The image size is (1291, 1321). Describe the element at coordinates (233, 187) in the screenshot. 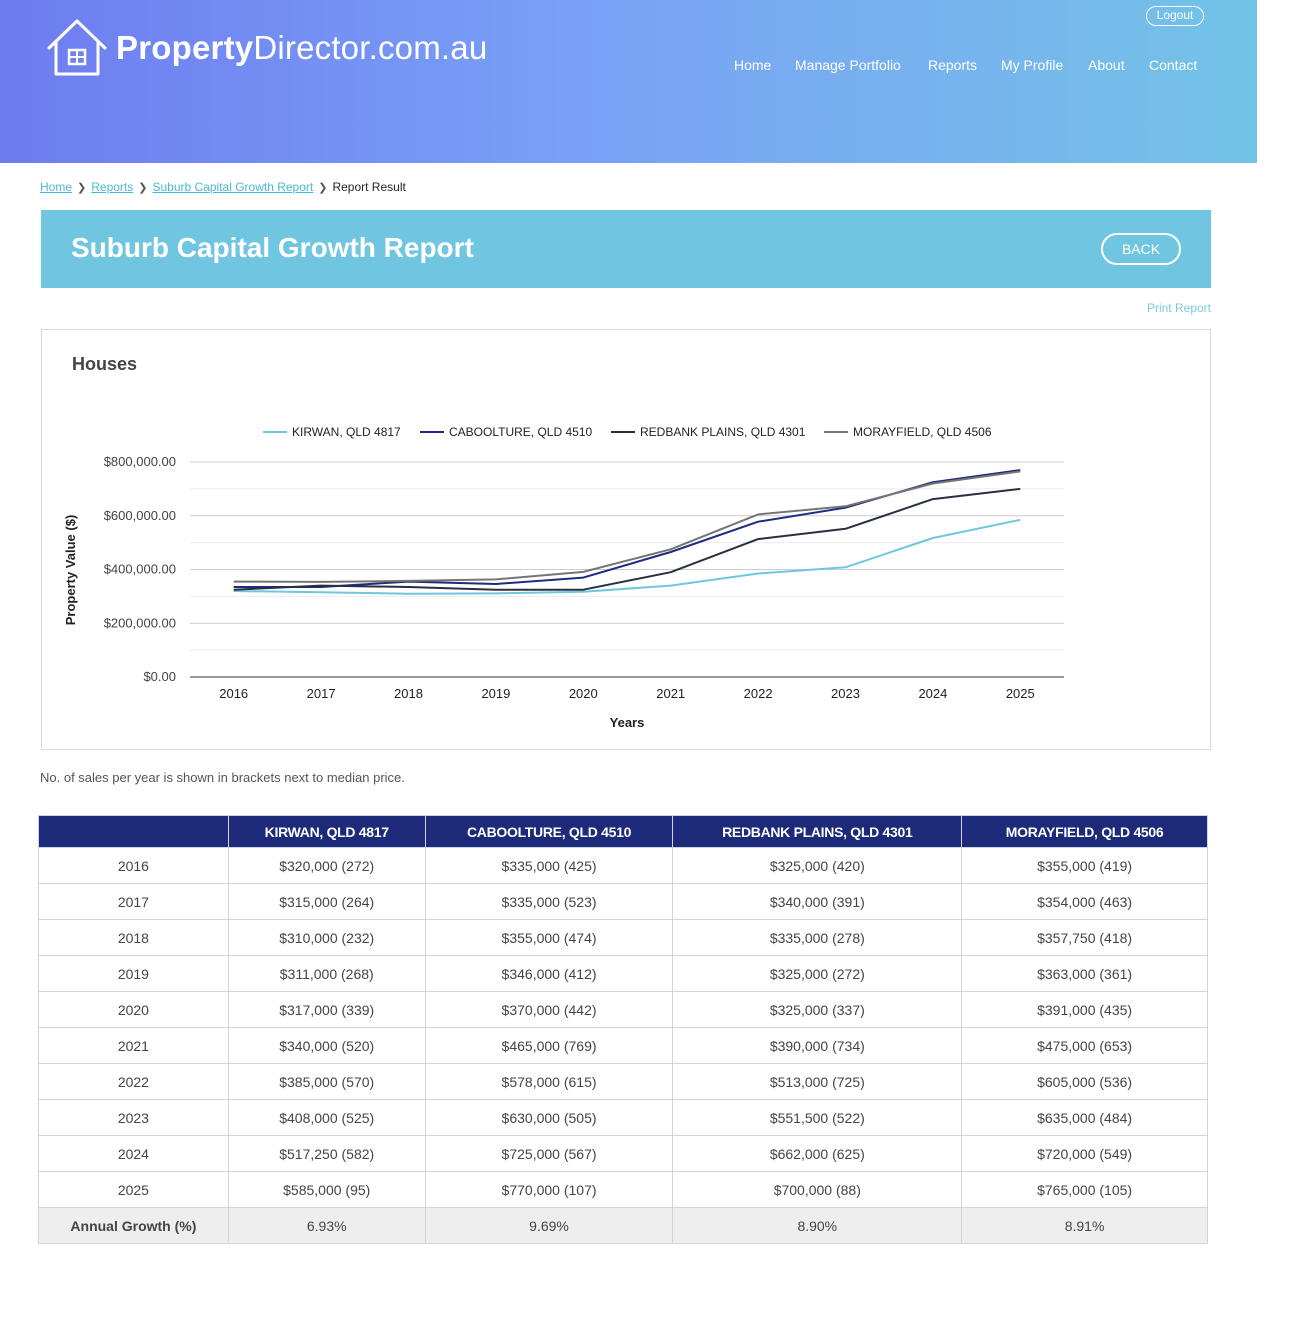

I see `breadcrumb-suburb-report: Suburb Capital Growth Report` at that location.